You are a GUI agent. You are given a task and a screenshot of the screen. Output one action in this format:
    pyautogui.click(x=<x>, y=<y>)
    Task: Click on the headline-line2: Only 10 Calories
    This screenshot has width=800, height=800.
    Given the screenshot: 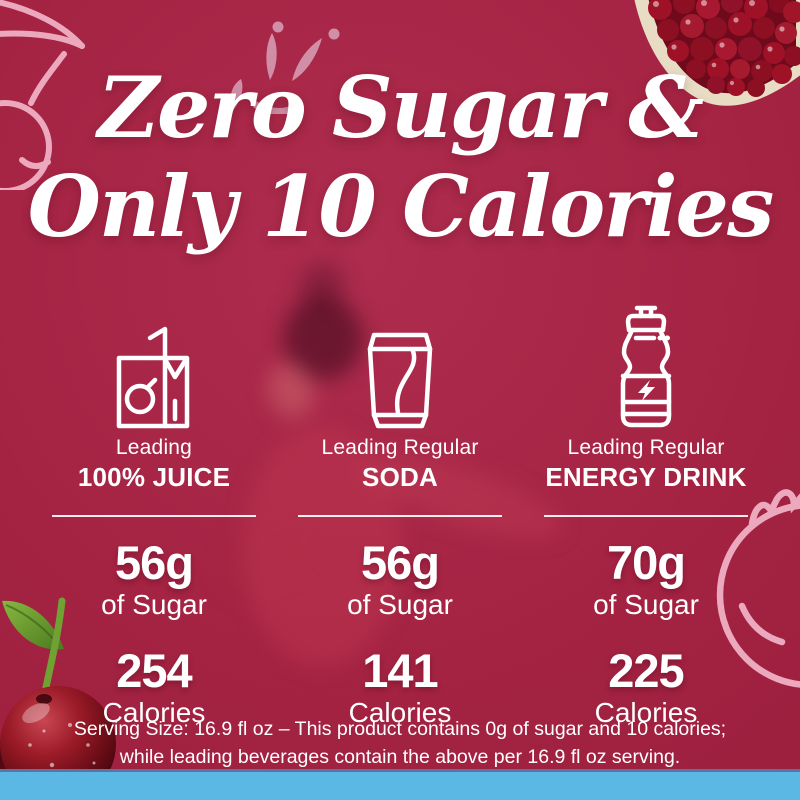 What is the action you would take?
    pyautogui.click(x=400, y=207)
    